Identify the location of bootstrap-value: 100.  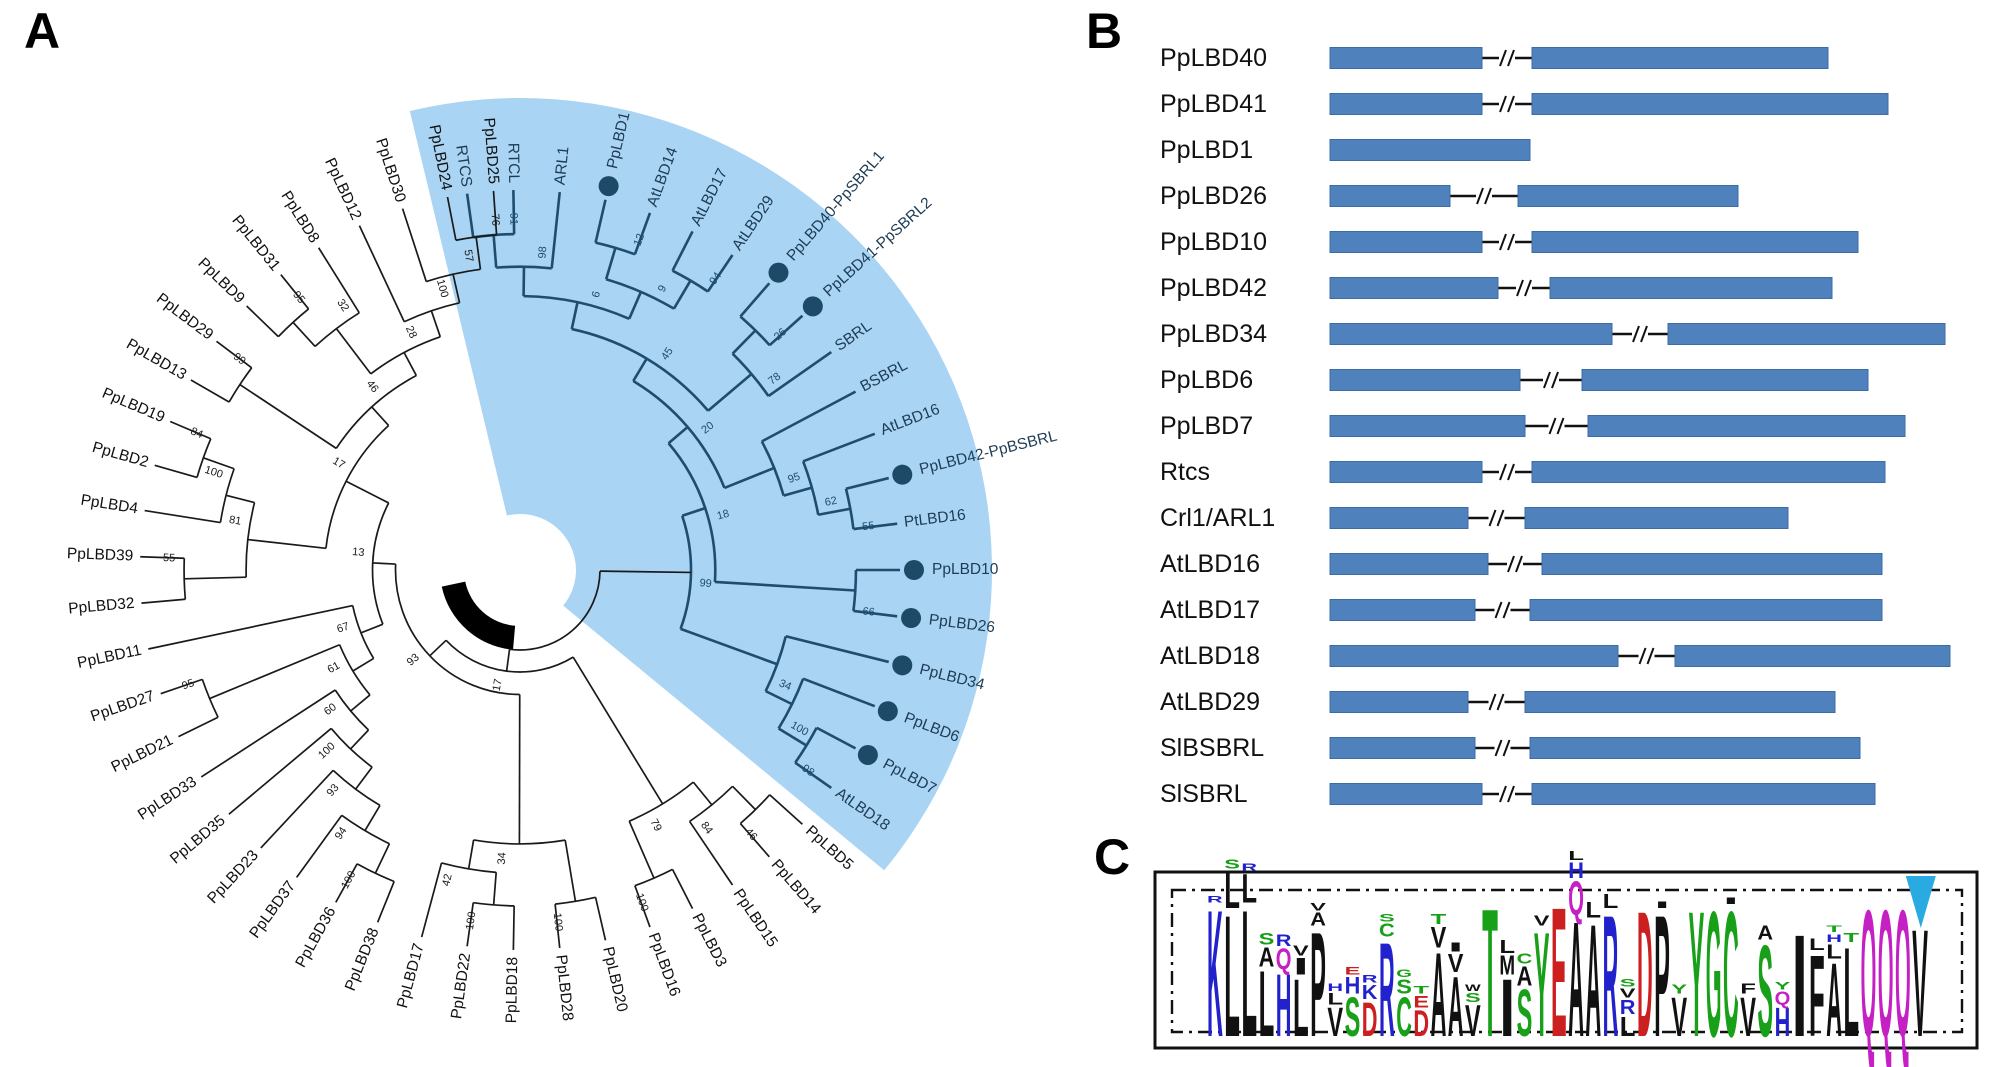
(471, 921).